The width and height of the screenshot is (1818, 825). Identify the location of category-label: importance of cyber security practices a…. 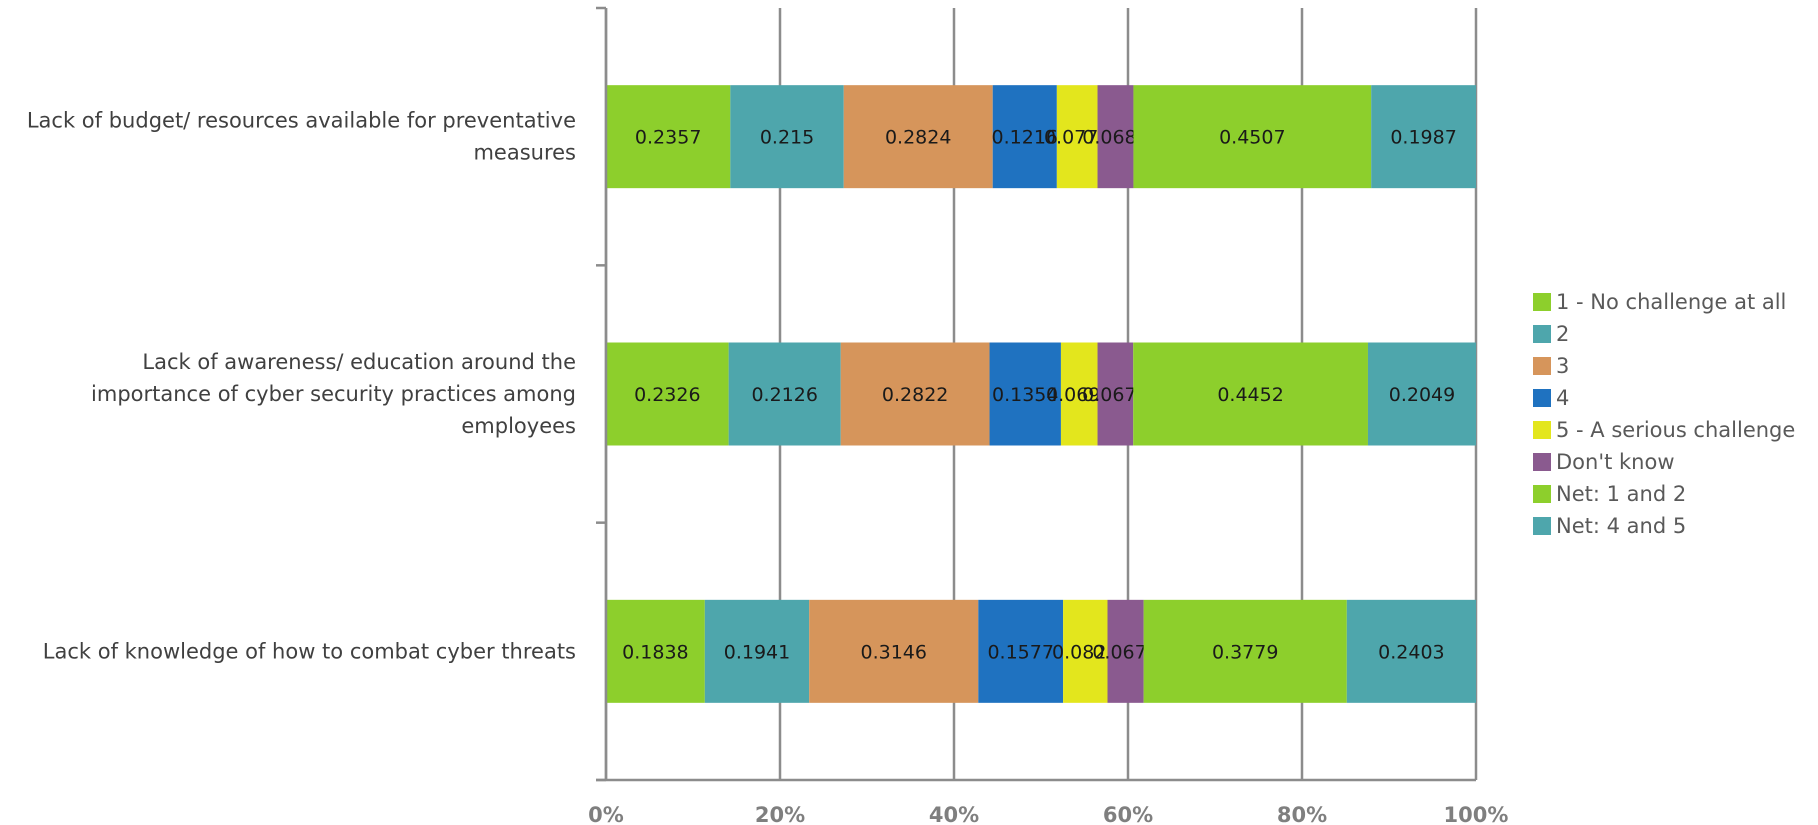
(333, 394).